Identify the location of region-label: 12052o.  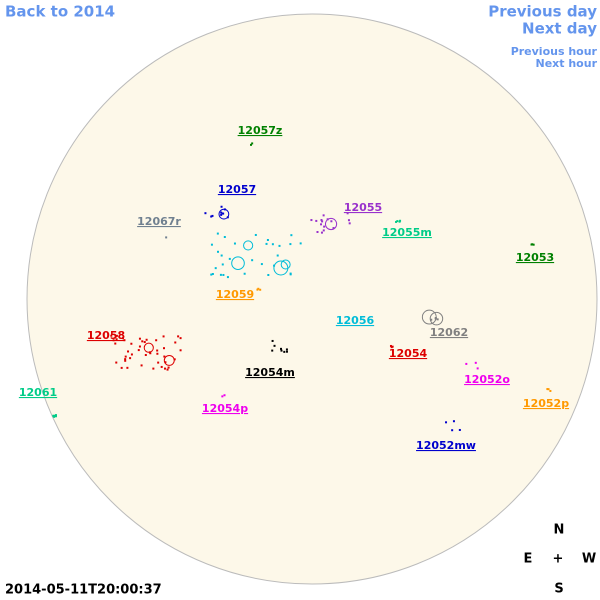
(487, 379).